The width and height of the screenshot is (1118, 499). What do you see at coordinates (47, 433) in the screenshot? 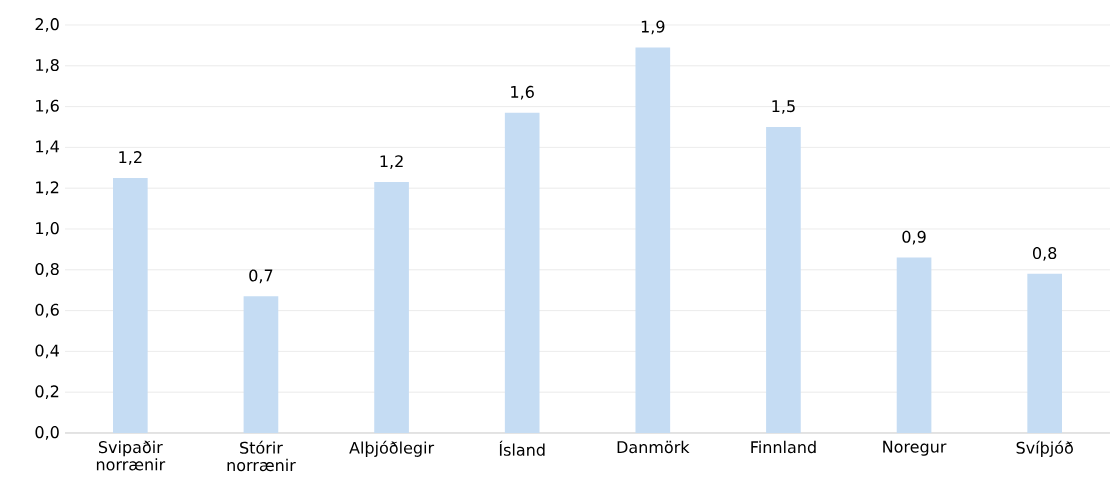
I see `y-tick-label: 0,0` at bounding box center [47, 433].